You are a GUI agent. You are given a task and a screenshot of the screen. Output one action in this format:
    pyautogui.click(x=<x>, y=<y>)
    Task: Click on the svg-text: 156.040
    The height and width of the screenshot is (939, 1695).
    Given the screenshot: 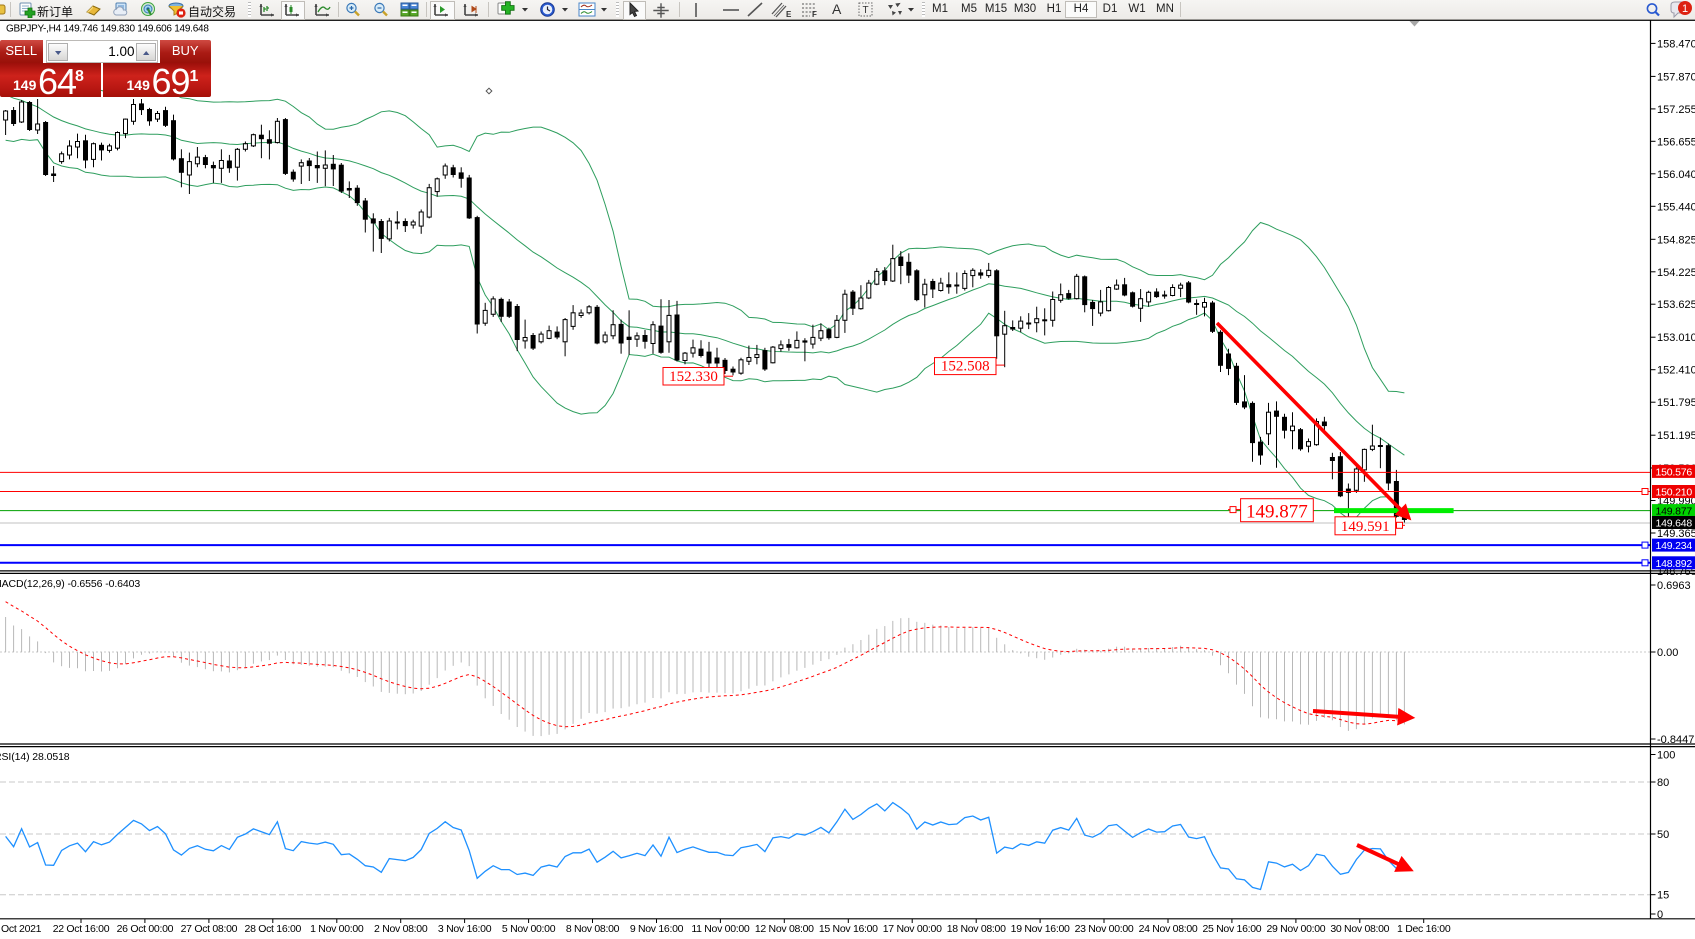 What is the action you would take?
    pyautogui.click(x=1676, y=175)
    